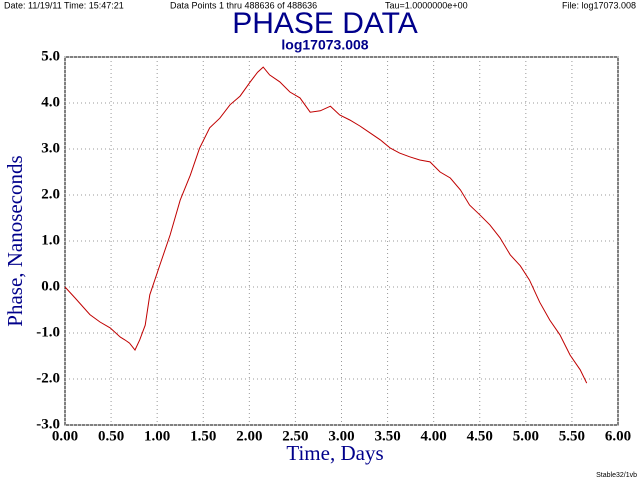 This screenshot has height=480, width=640. Describe the element at coordinates (426, 5) in the screenshot. I see `header-tau: Tau=1.0000000e+00` at that location.